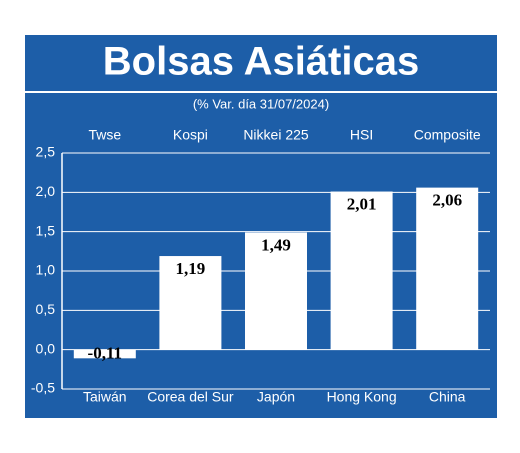  What do you see at coordinates (276, 244) in the screenshot?
I see `value-label: 1,49` at bounding box center [276, 244].